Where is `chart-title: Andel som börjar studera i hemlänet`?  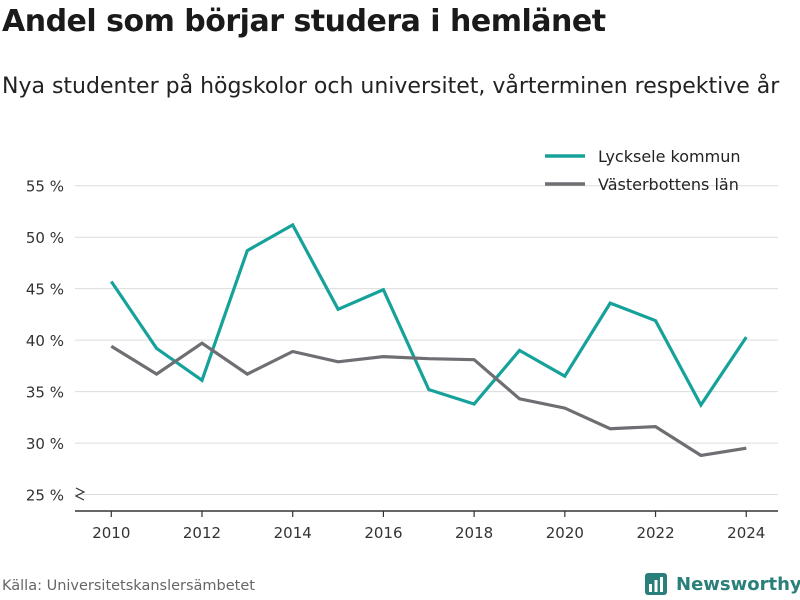 chart-title: Andel som börjar studera i hemlänet is located at coordinates (304, 21).